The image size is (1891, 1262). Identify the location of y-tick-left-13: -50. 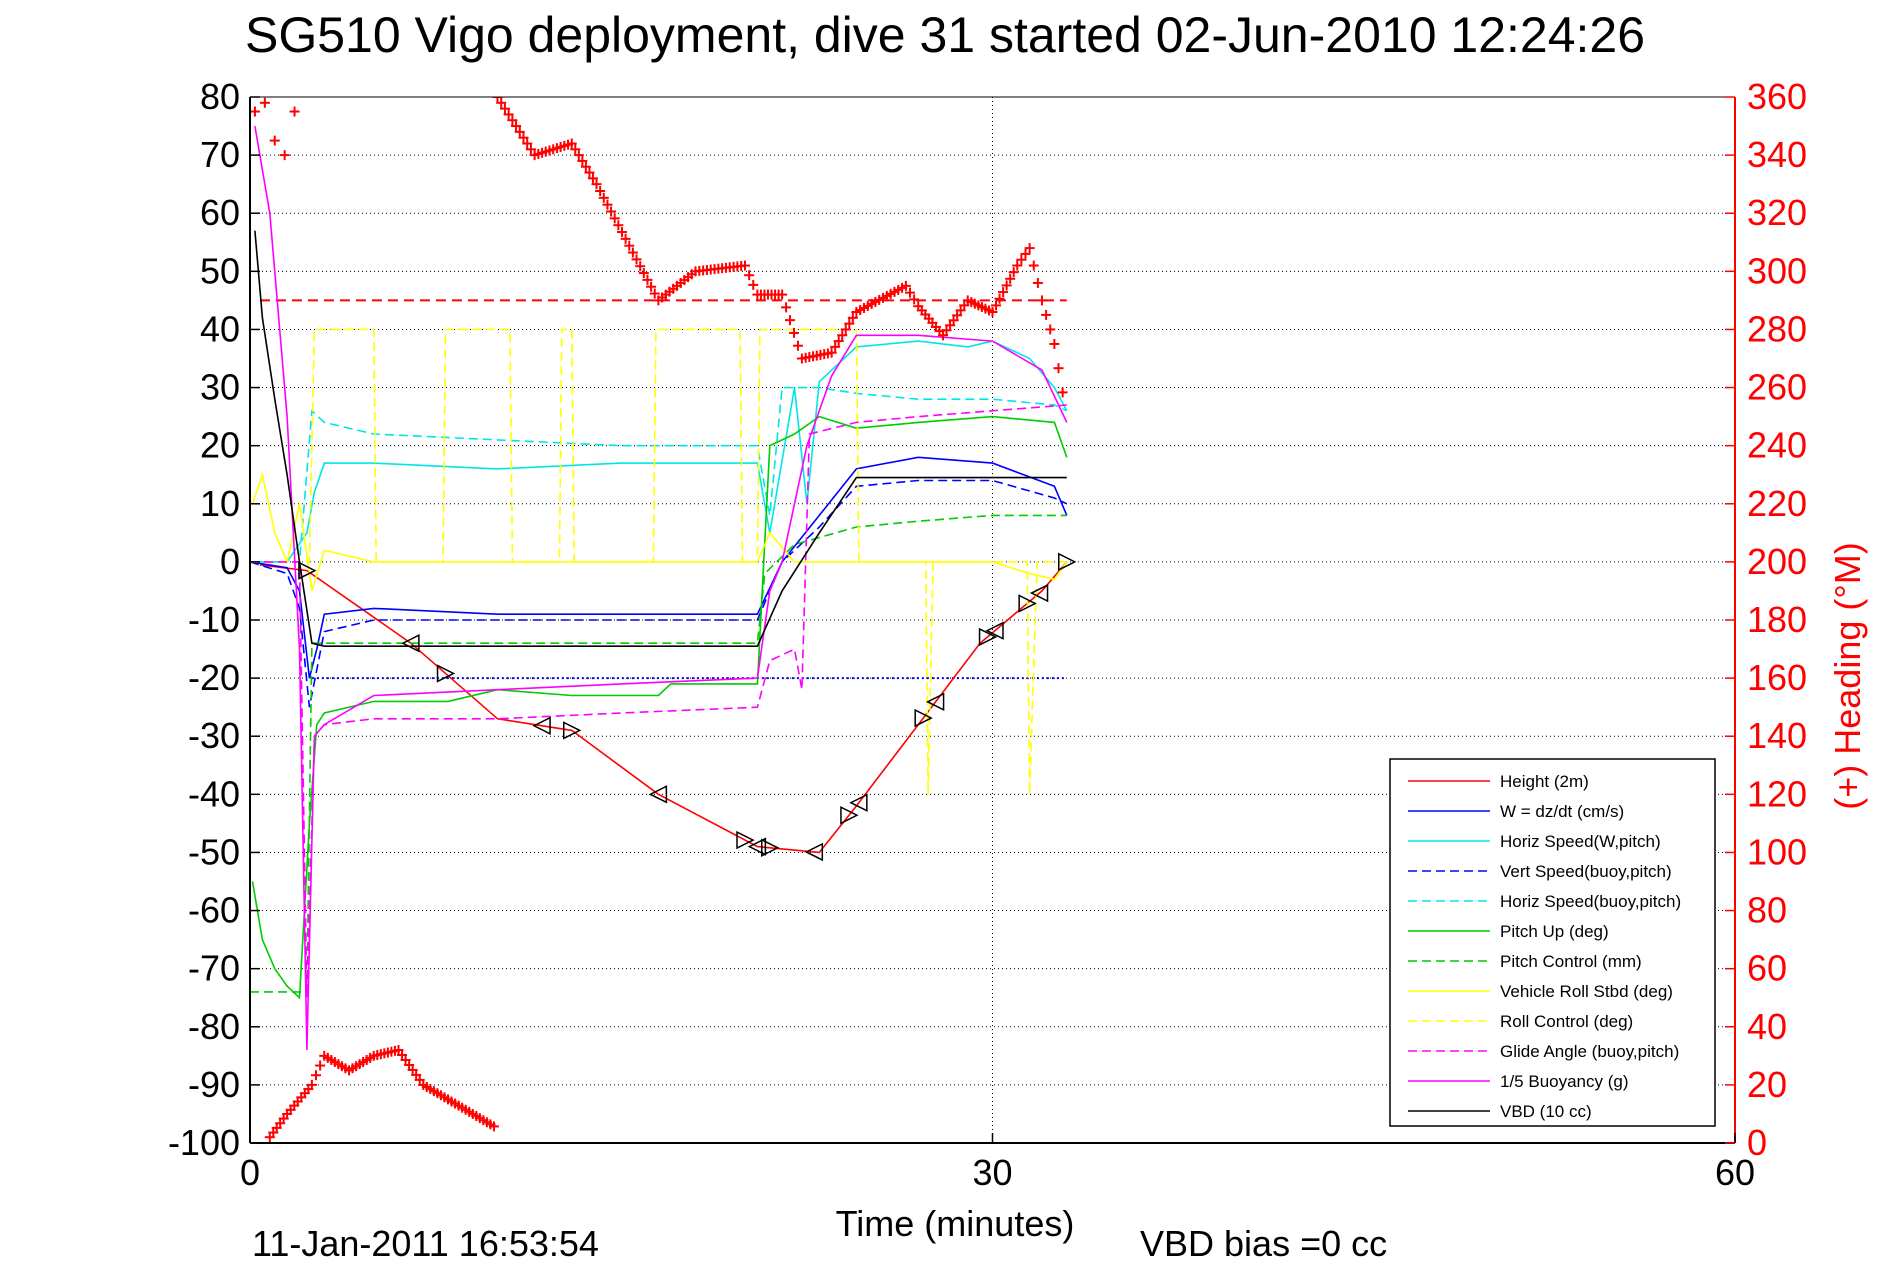
(214, 851).